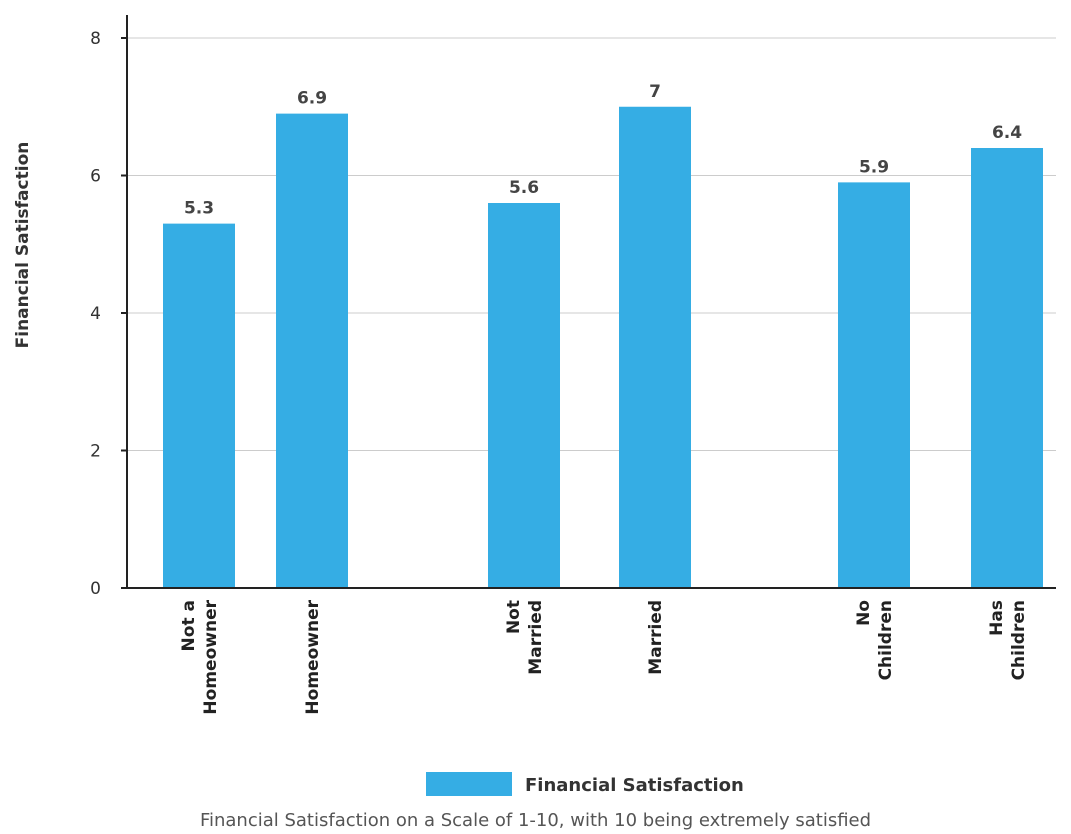  Describe the element at coordinates (997, 618) in the screenshot. I see `category-label: Has` at that location.